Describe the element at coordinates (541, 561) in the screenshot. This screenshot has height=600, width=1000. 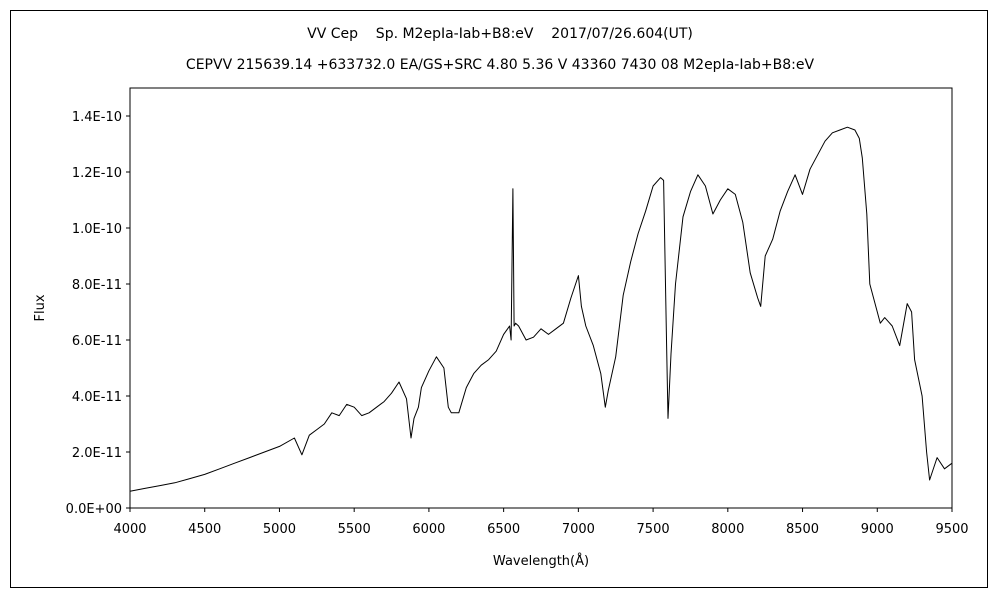
I see `x-axis-label: Wavelength(Å)` at that location.